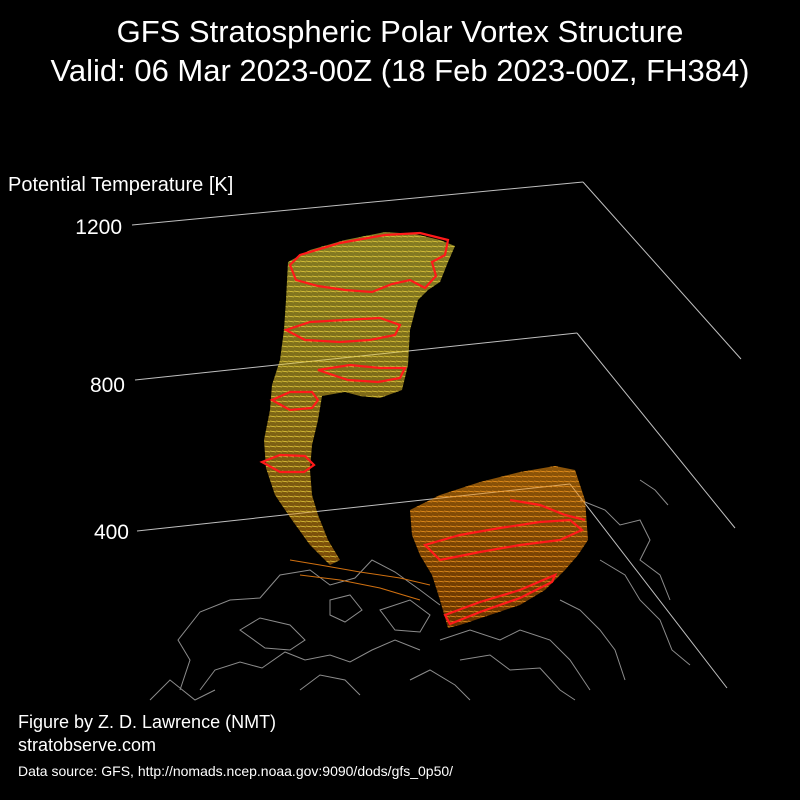 This screenshot has width=800, height=800. What do you see at coordinates (400, 31) in the screenshot?
I see `chart-title: GFS Stratospheric Polar Vortex Structure` at bounding box center [400, 31].